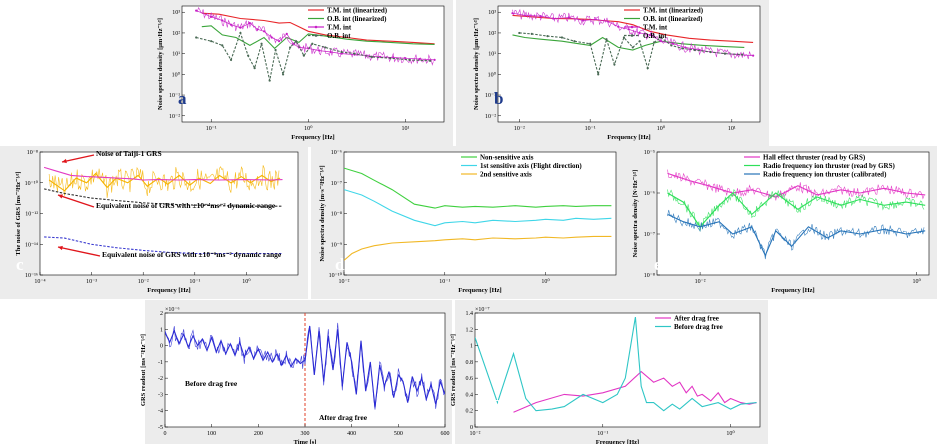 The width and height of the screenshot is (937, 444). I want to click on y-tick-label: -1, so click(160, 363).